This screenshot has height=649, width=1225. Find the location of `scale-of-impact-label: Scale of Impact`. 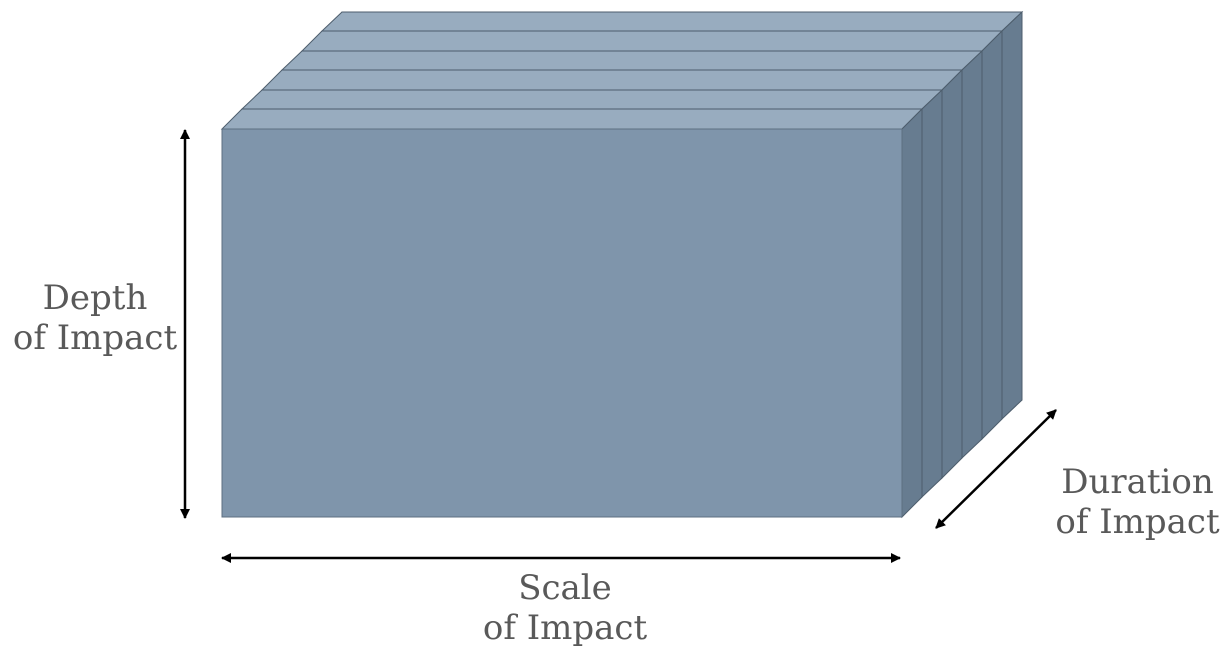

scale-of-impact-label: Scale of Impact is located at coordinates (565, 608).